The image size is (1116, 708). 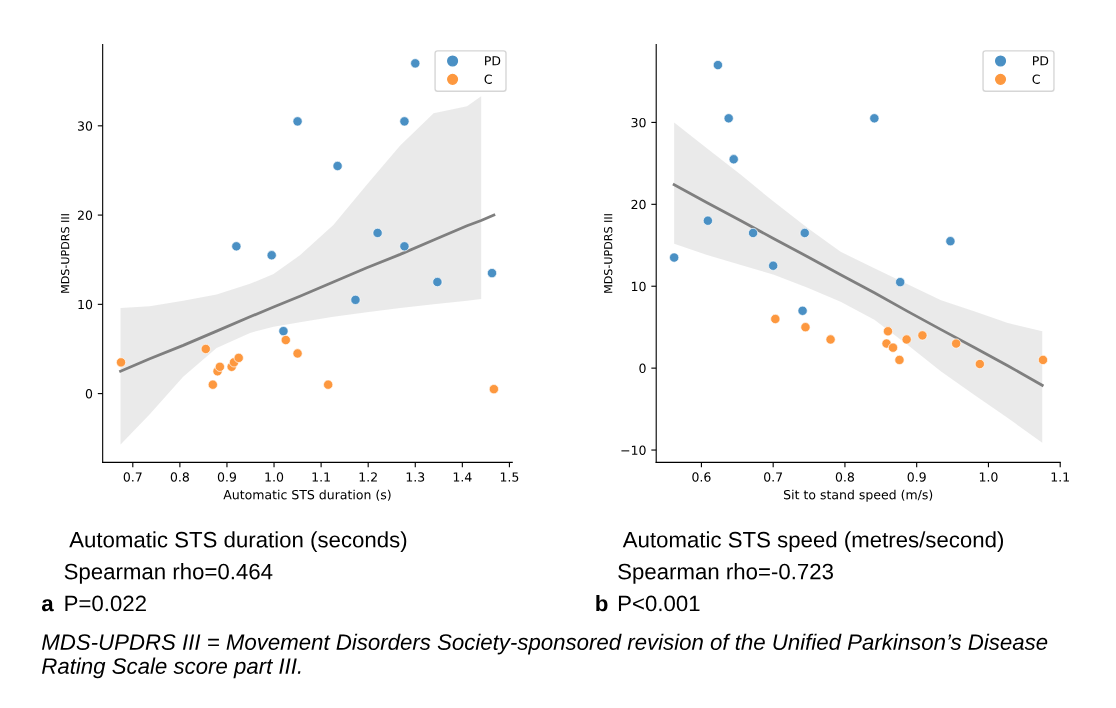 What do you see at coordinates (633, 450) in the screenshot?
I see `y-tick-label: −10` at bounding box center [633, 450].